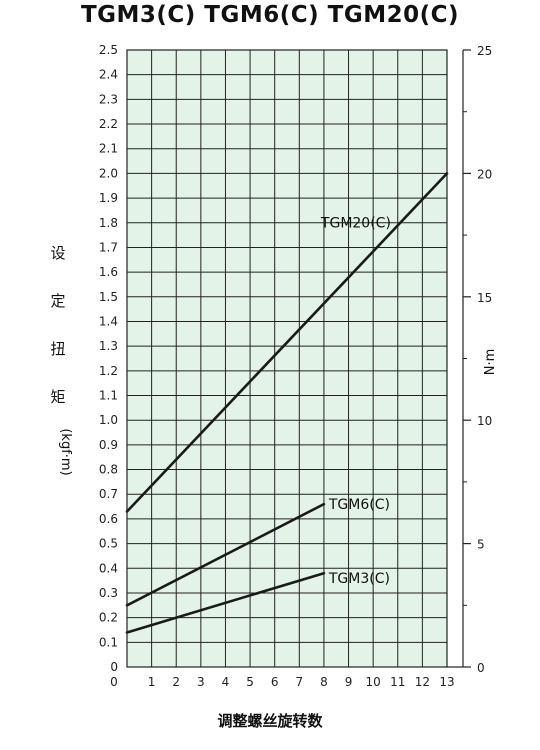 The width and height of the screenshot is (540, 750). Describe the element at coordinates (108, 149) in the screenshot. I see `y-tick-label: 2.1` at that location.